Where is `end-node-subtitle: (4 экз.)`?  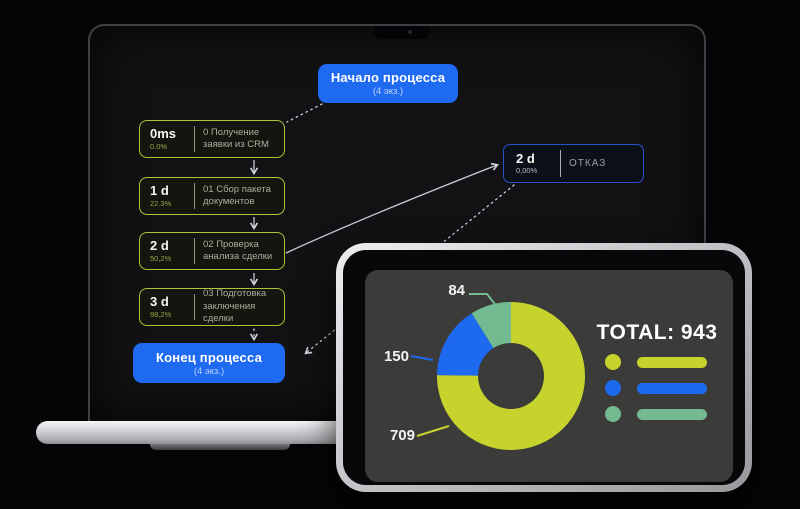 end-node-subtitle: (4 экз.) is located at coordinates (209, 371).